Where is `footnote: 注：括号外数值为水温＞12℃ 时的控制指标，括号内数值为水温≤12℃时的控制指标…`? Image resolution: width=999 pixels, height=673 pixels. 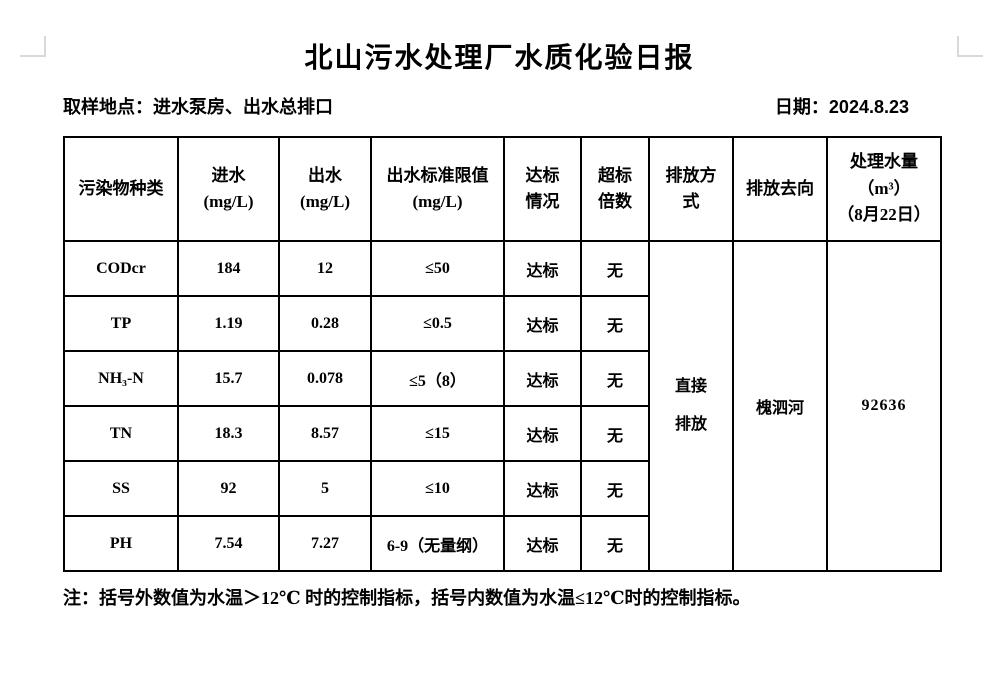 footnote: 注：括号外数值为水温＞12℃ 时的控制指标，括号内数值为水温≤12℃时的控制指标… is located at coordinates (407, 598).